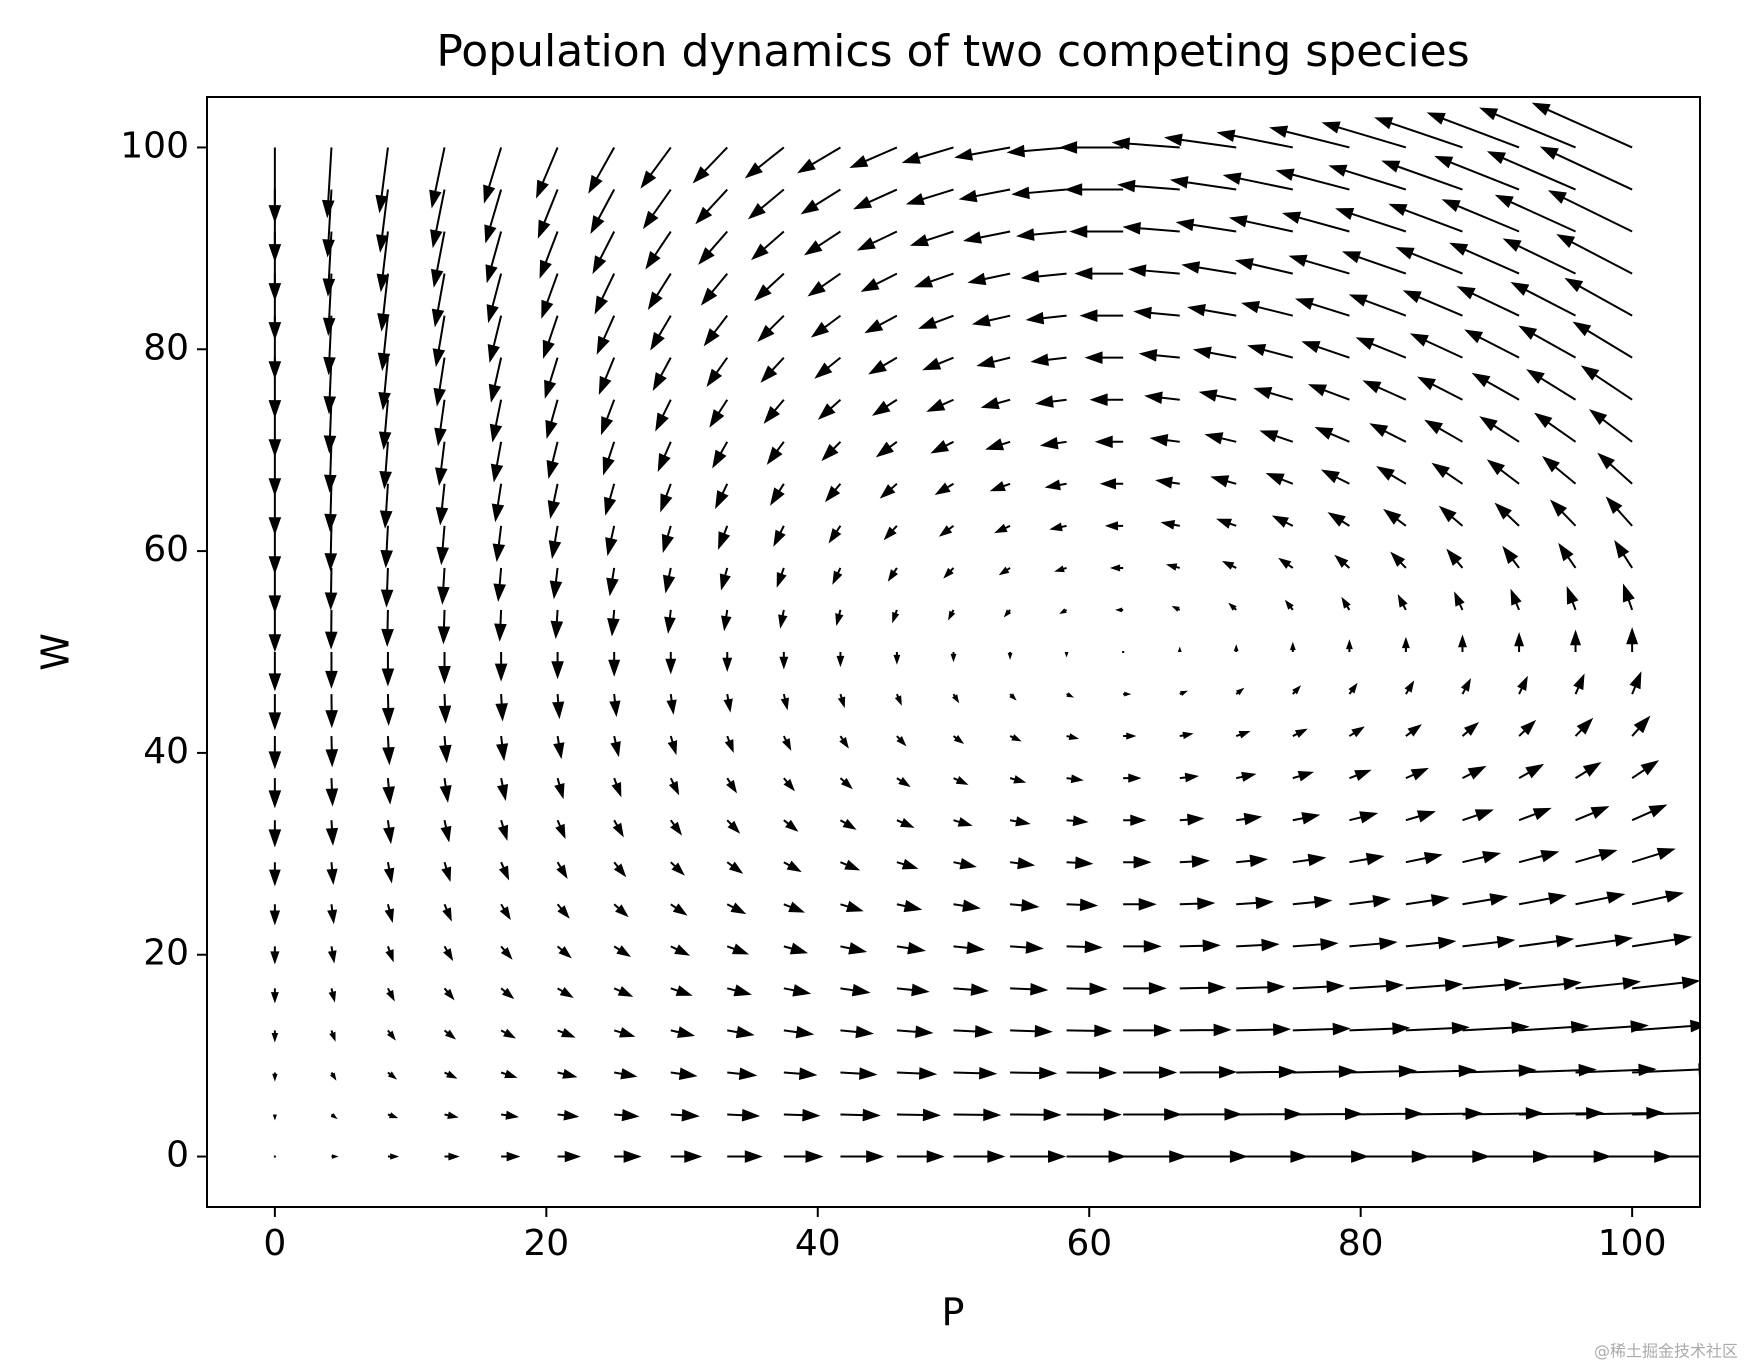 The width and height of the screenshot is (1744, 1363). What do you see at coordinates (1361, 1243) in the screenshot?
I see `x-tick-label: 80` at bounding box center [1361, 1243].